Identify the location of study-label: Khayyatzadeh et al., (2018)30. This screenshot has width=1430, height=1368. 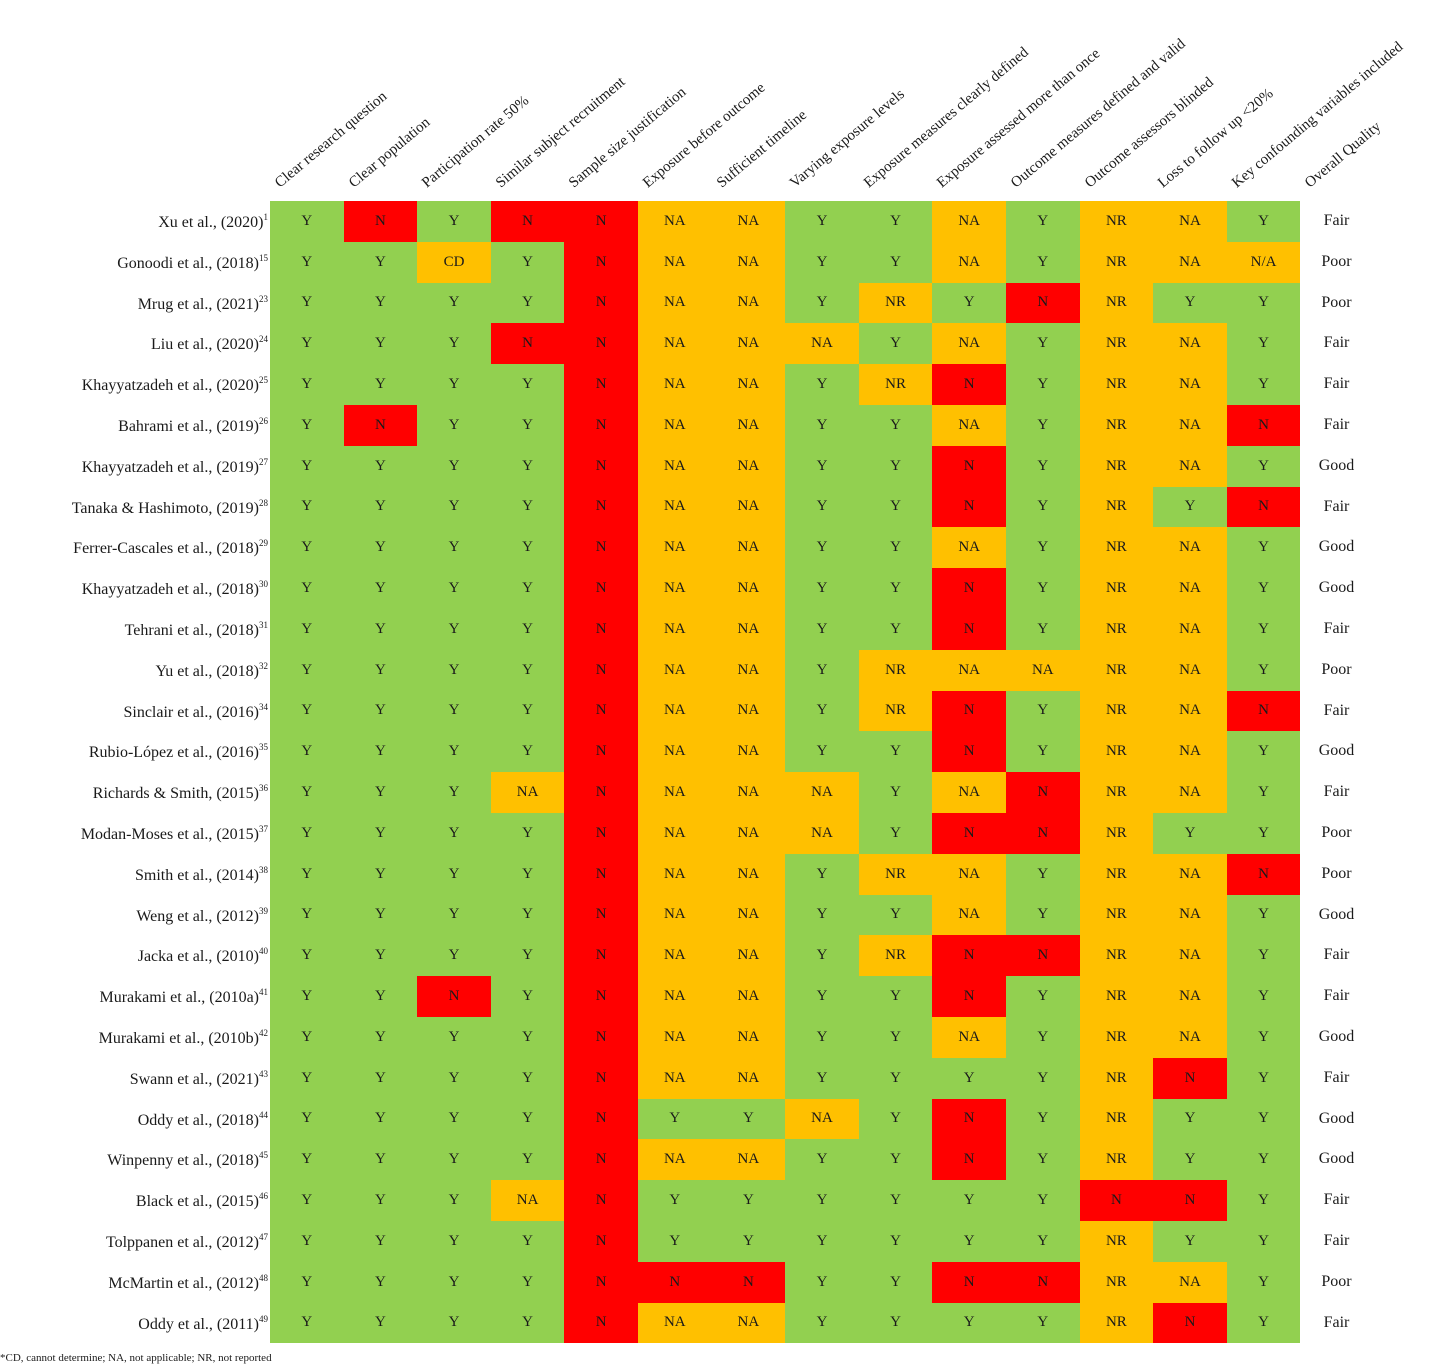
(174, 589).